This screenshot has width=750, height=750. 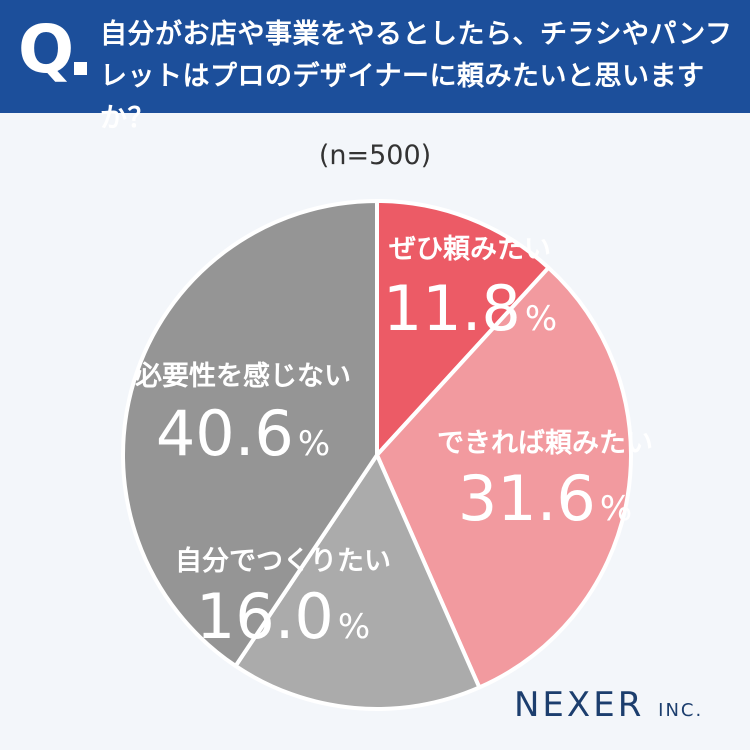 I want to click on slice-label-3: 自分でつくりたい, so click(x=283, y=561).